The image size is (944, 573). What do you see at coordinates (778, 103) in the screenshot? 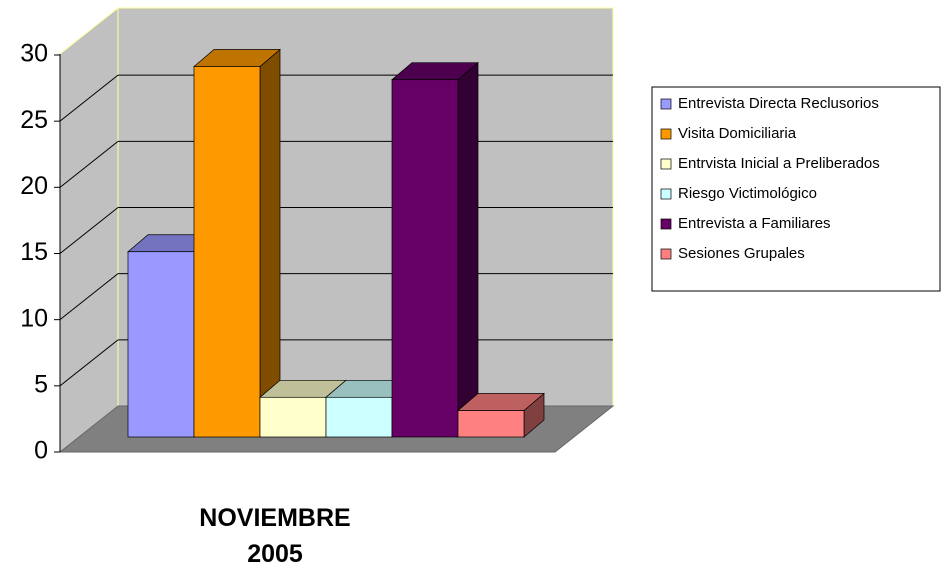
I see `legend-label: Entrevista Directa Reclusorios` at bounding box center [778, 103].